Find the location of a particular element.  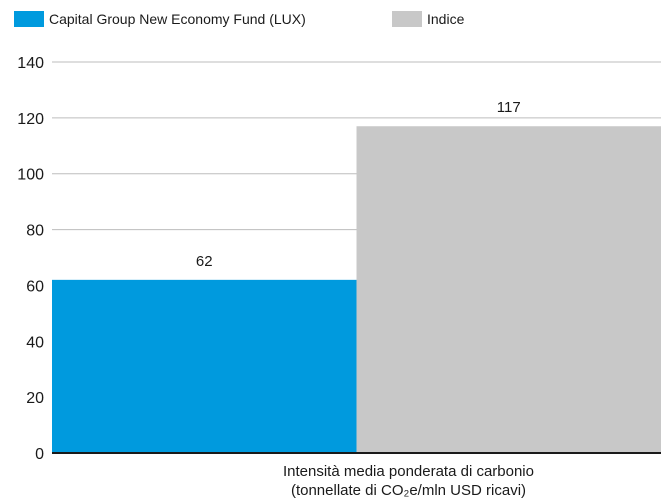

y-tick-label-40: 40 is located at coordinates (35, 342).